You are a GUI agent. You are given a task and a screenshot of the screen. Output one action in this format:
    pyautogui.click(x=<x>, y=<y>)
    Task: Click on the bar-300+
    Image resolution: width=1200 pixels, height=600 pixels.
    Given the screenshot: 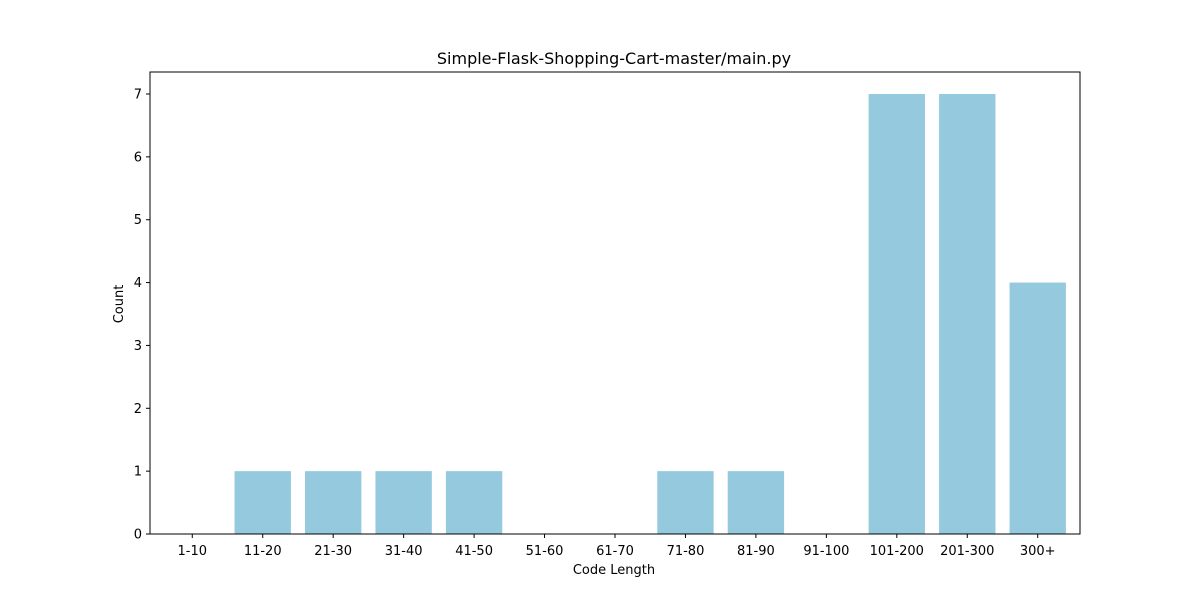 What is the action you would take?
    pyautogui.click(x=1037, y=408)
    